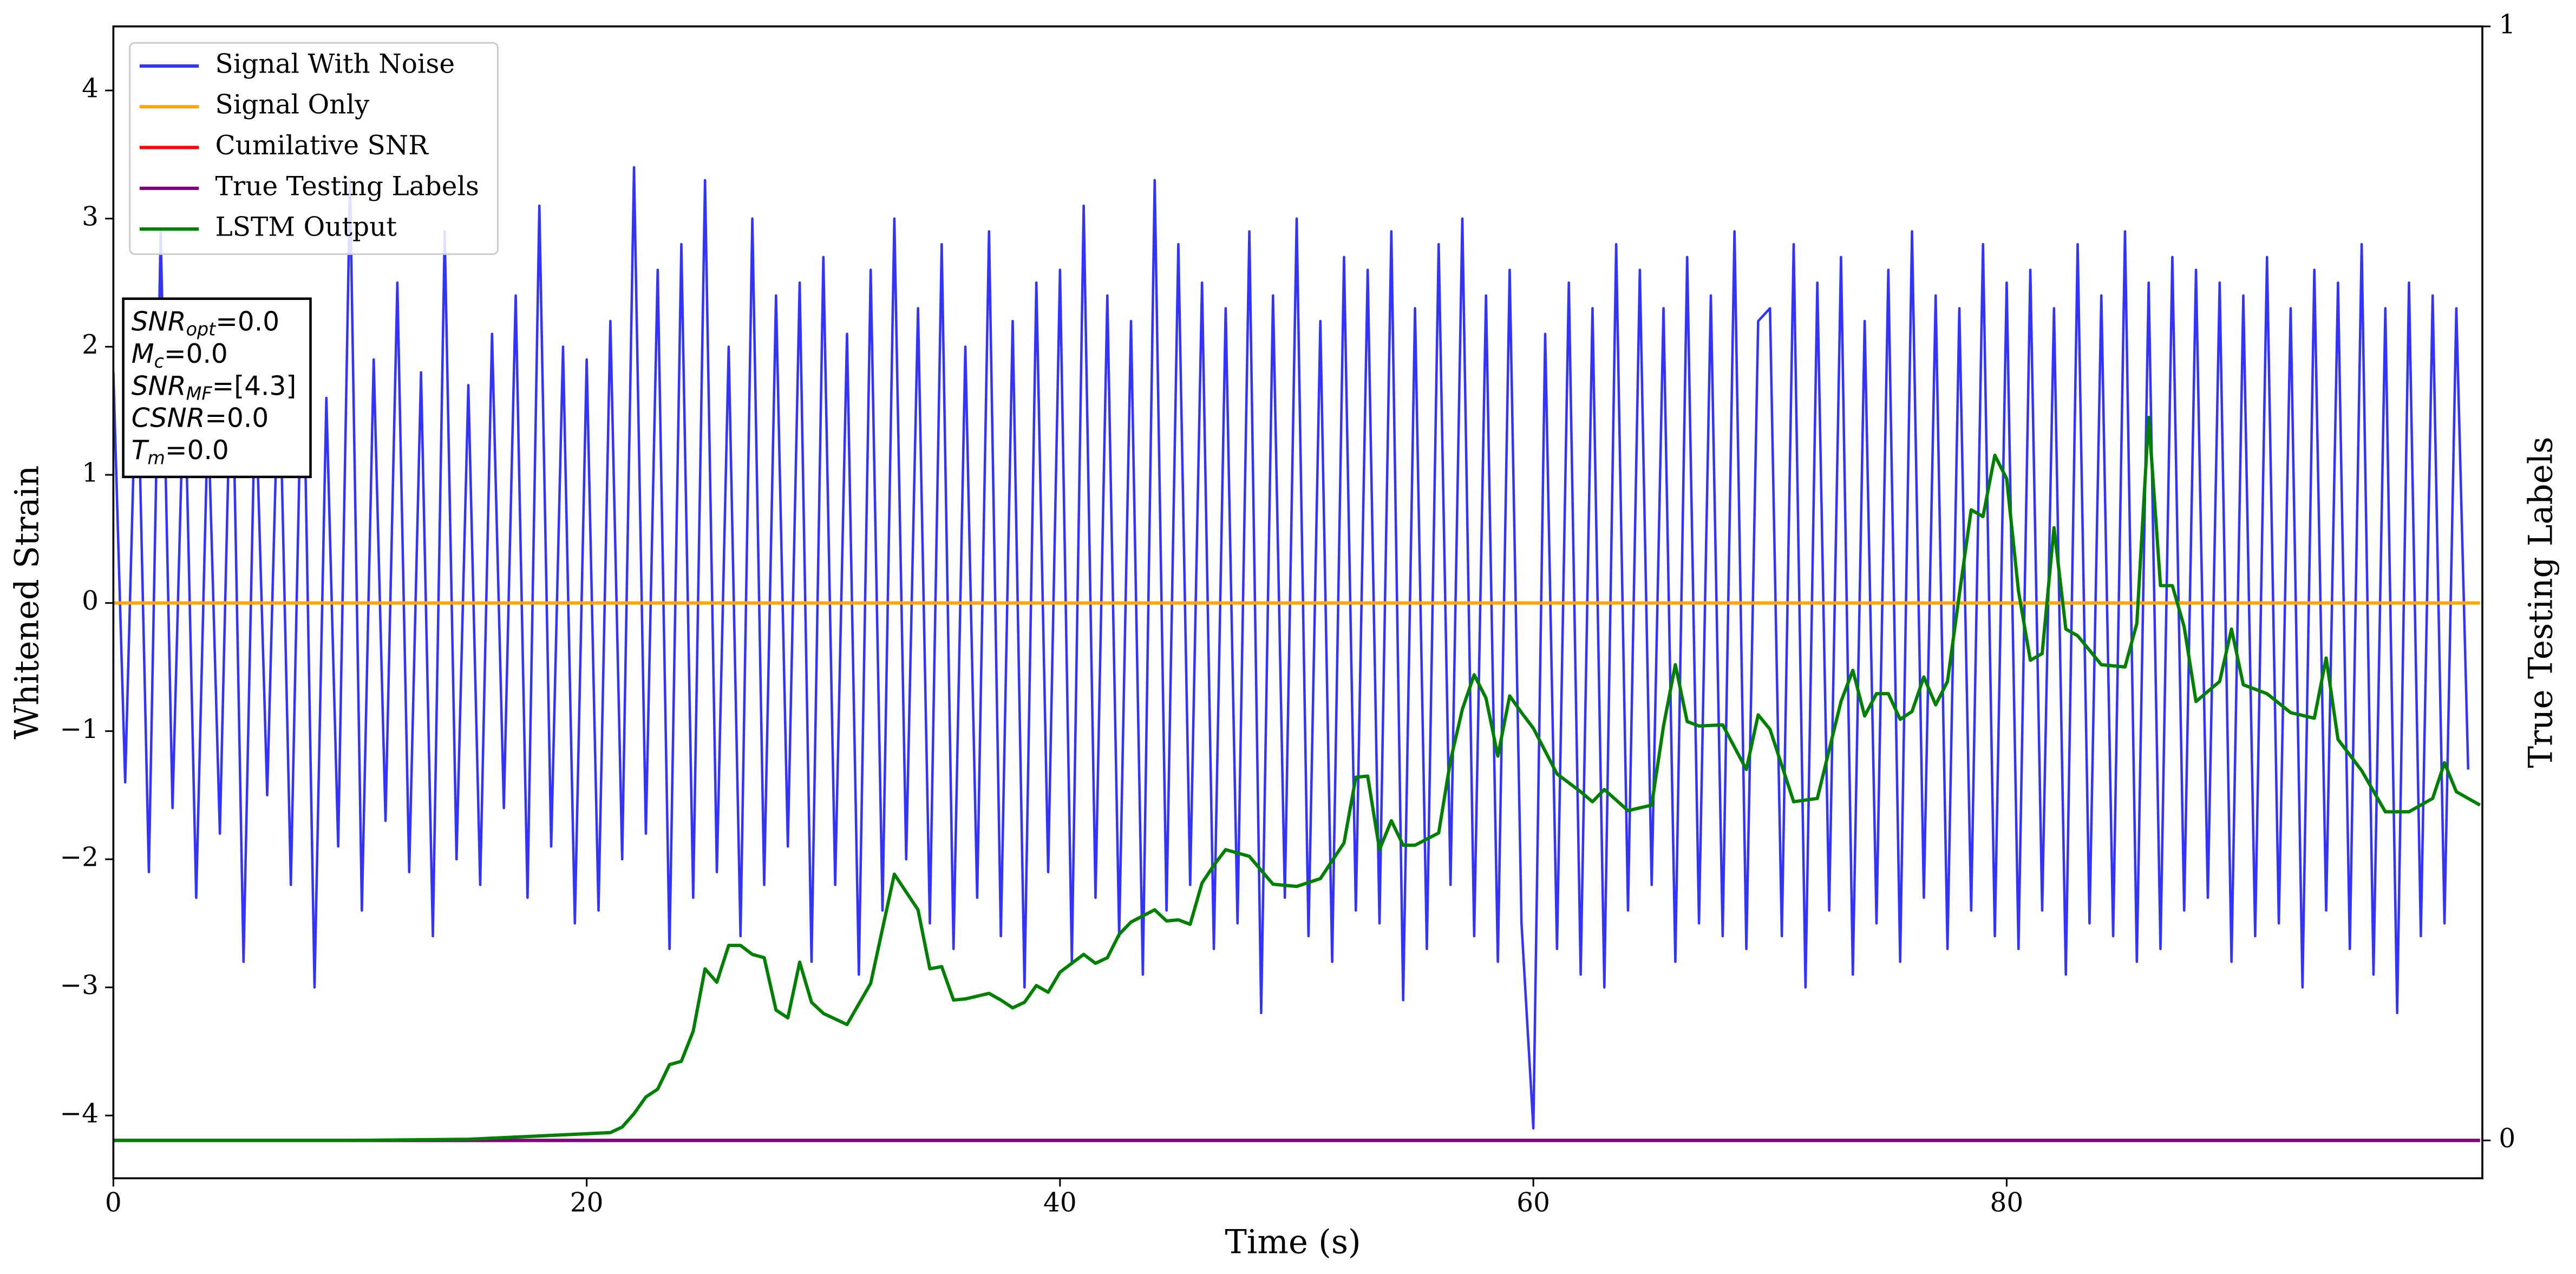 Image resolution: width=2576 pixels, height=1274 pixels. What do you see at coordinates (322, 145) in the screenshot?
I see `legend-label: Cumilative SNR` at bounding box center [322, 145].